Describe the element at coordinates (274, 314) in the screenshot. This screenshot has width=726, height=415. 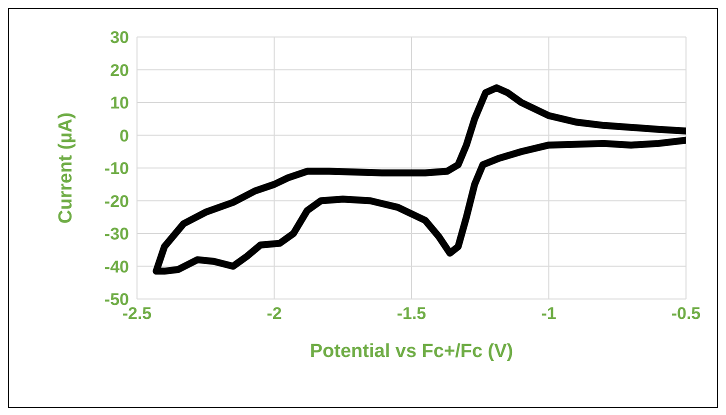
I see `x-tick-label: -2` at that location.